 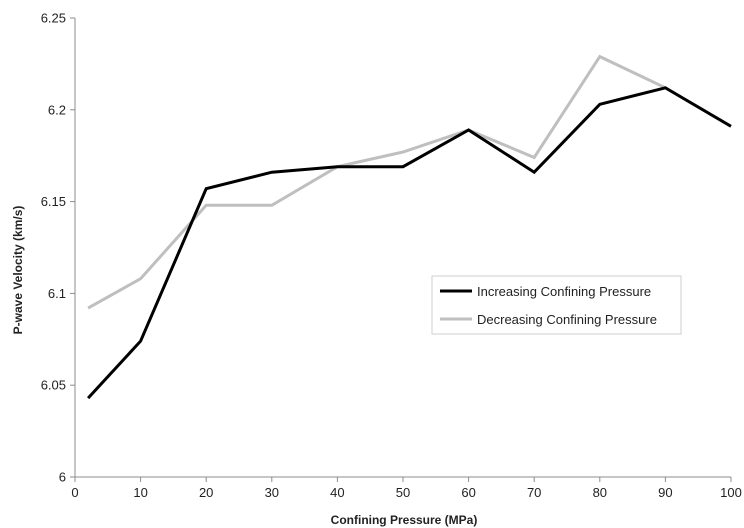 What do you see at coordinates (58, 248) in the screenshot?
I see `y-axis-ticks: 6 6.05 6.1 6.15 6.2 6.25` at bounding box center [58, 248].